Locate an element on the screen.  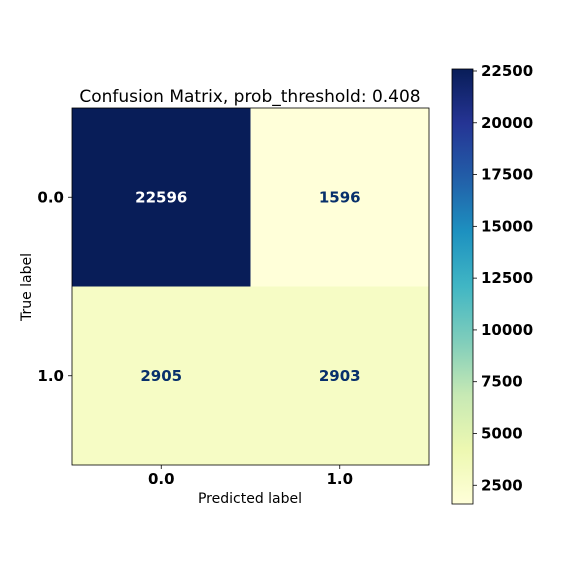
cell-value-label: 2905 is located at coordinates (161, 376).